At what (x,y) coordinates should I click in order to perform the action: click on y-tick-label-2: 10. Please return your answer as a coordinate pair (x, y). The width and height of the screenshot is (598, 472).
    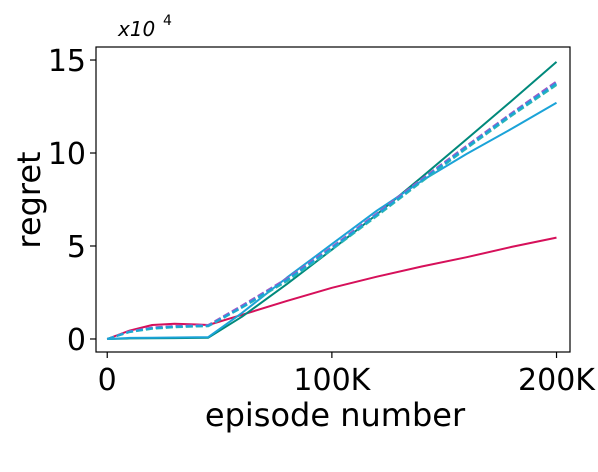
    Looking at the image, I should click on (67, 154).